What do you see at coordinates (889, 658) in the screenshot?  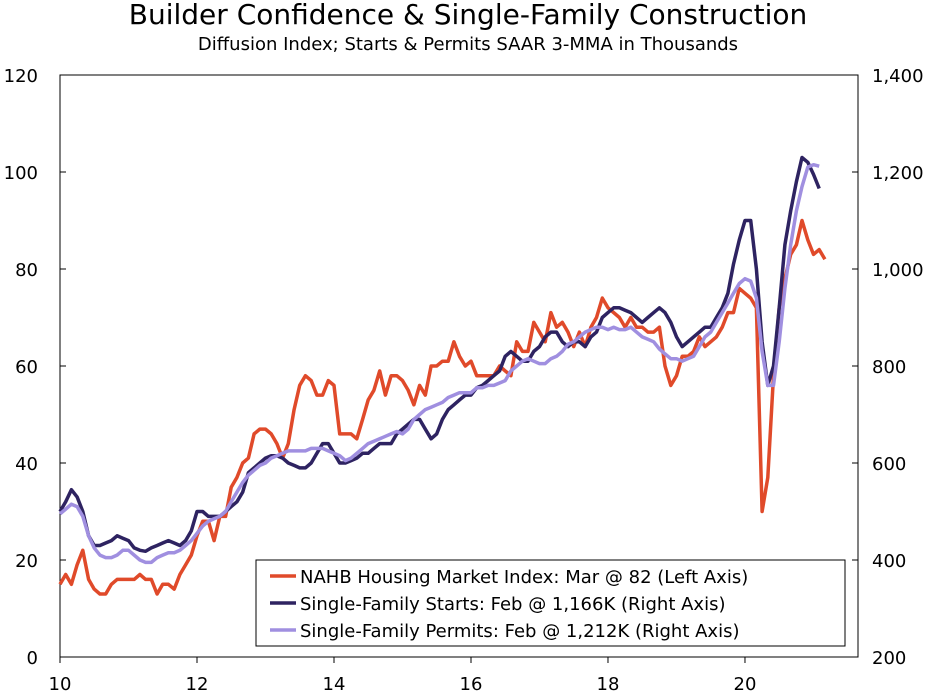 I see `y2-tick-label: 200` at bounding box center [889, 658].